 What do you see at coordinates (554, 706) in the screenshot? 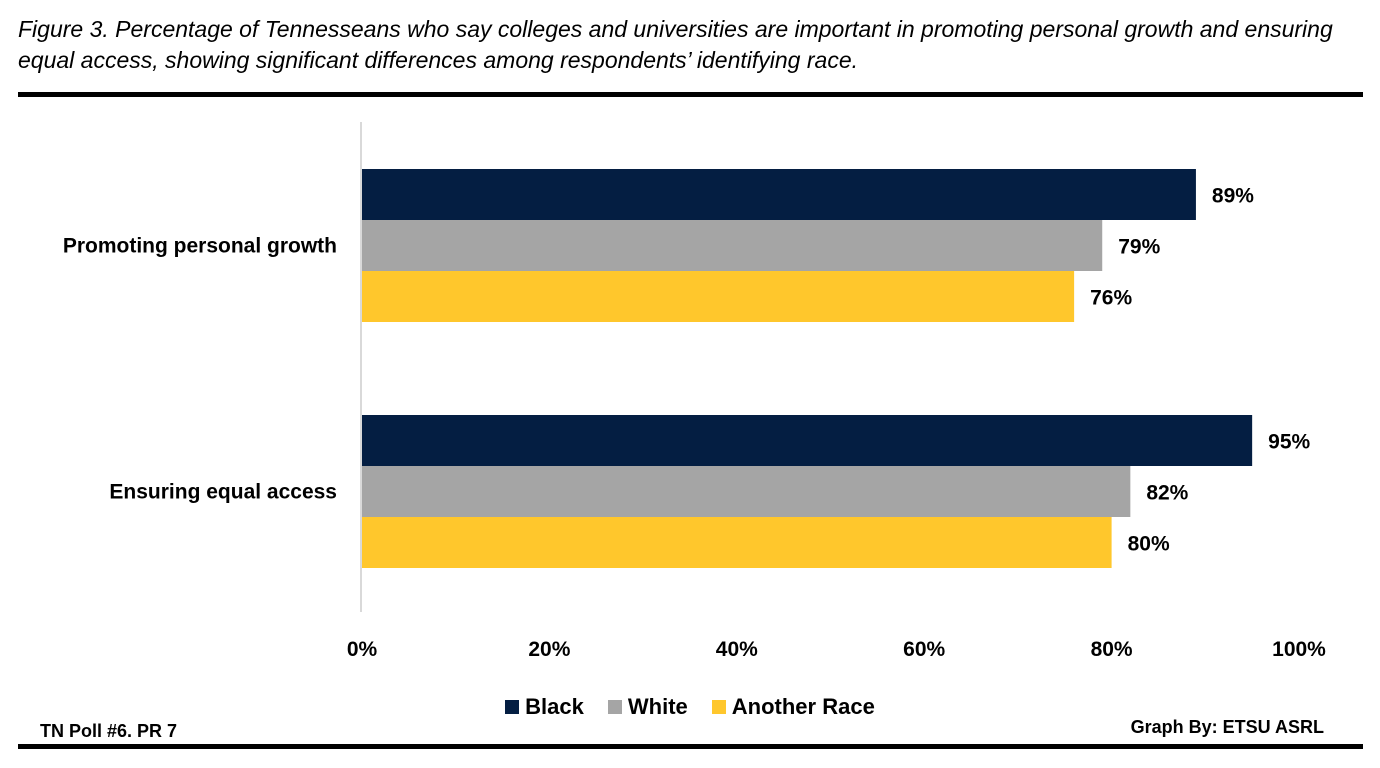
I see `legend-label: Black` at bounding box center [554, 706].